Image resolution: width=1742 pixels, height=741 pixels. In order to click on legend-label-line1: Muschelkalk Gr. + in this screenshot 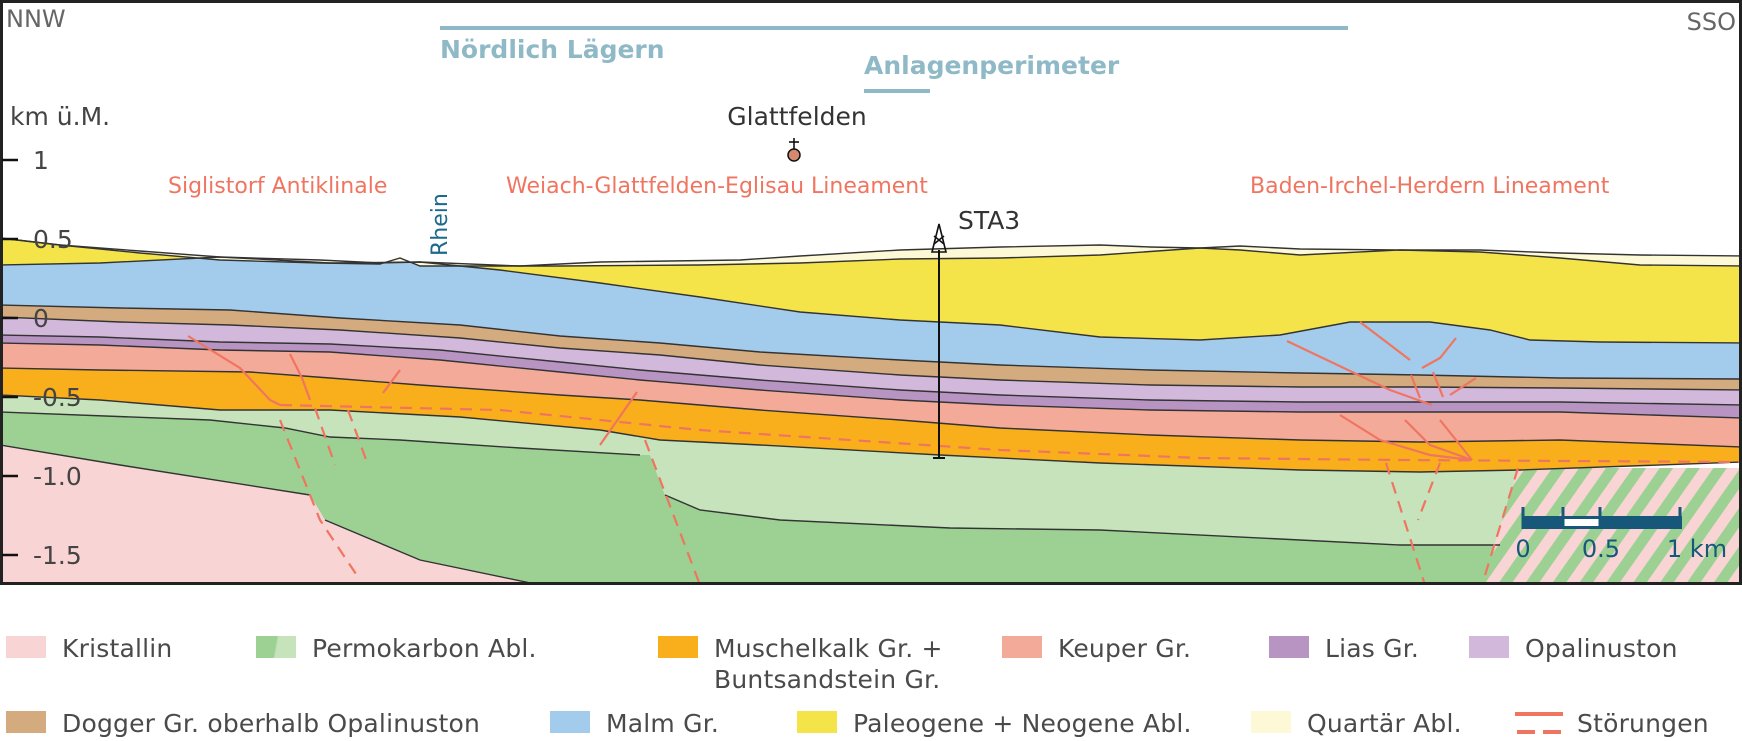, I will do `click(828, 648)`.